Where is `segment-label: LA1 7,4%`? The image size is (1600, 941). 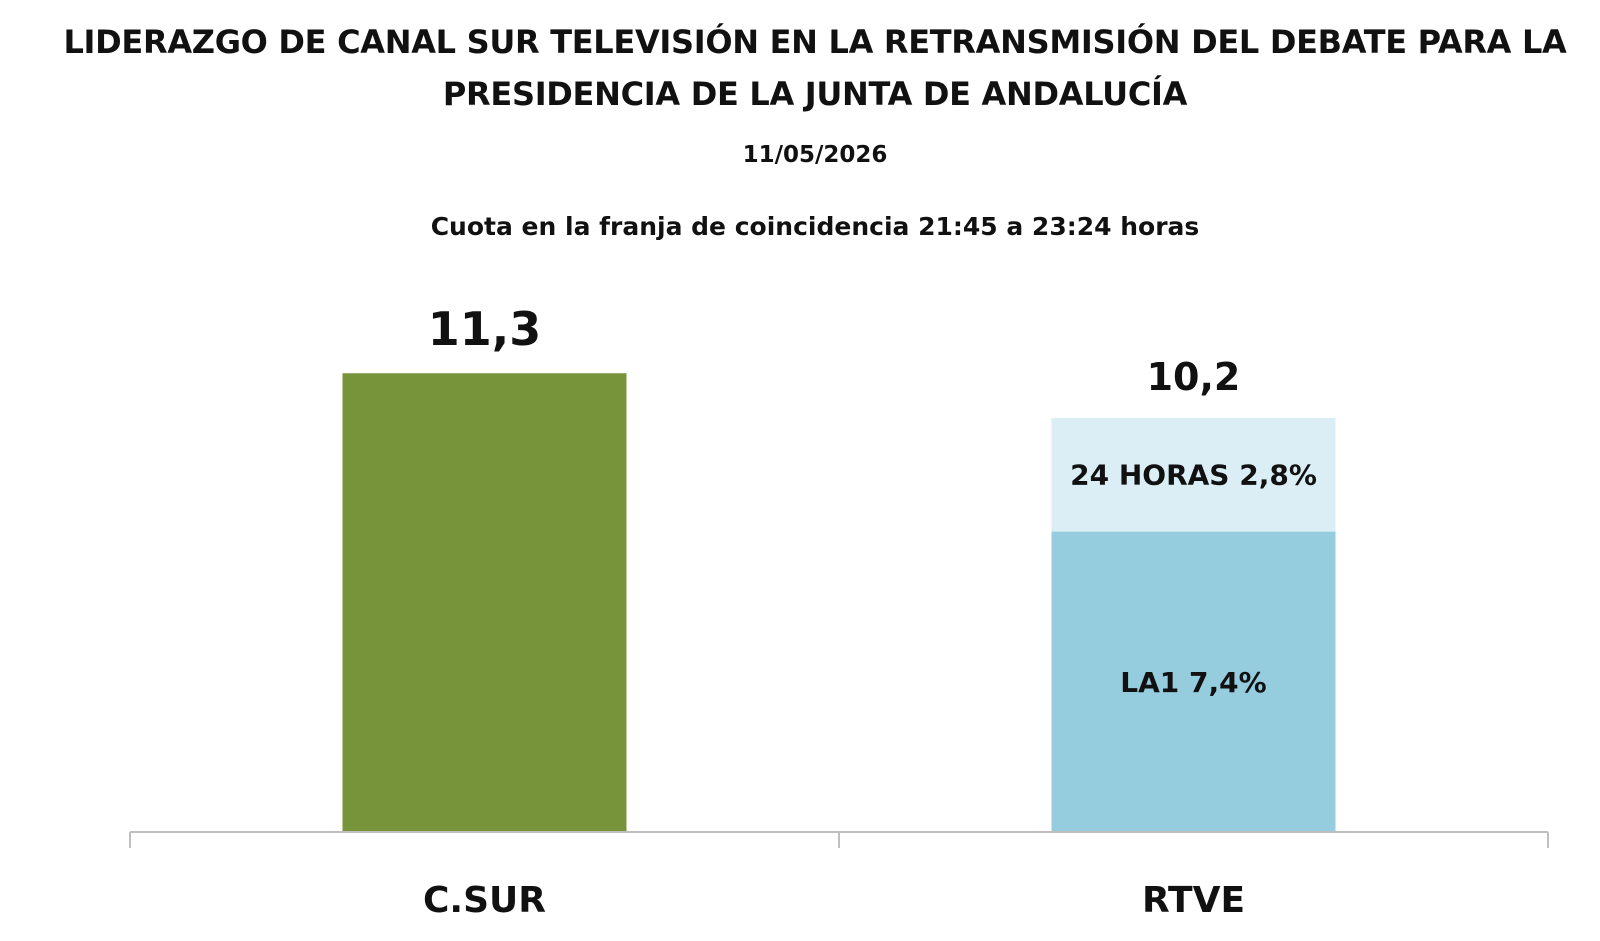
segment-label: LA1 7,4% is located at coordinates (1193, 682).